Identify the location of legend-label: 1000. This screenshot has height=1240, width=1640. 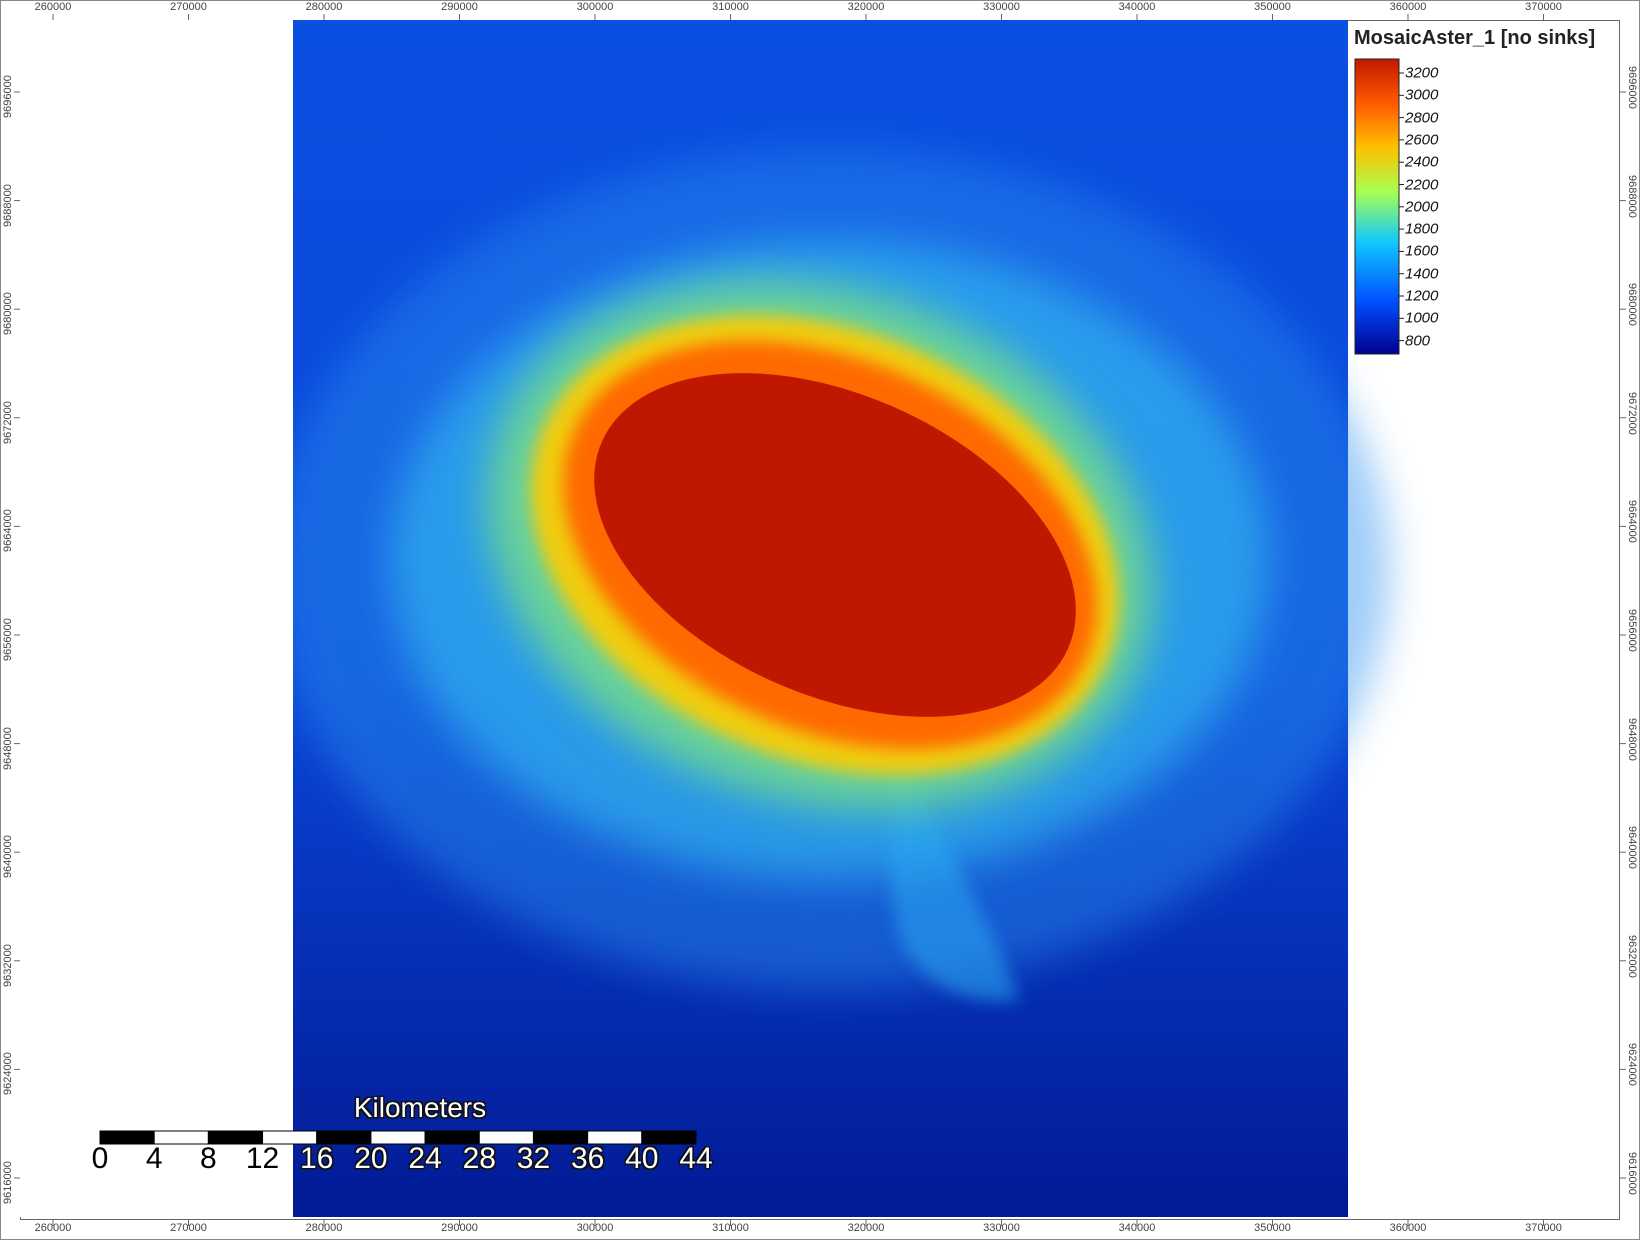
(1422, 318).